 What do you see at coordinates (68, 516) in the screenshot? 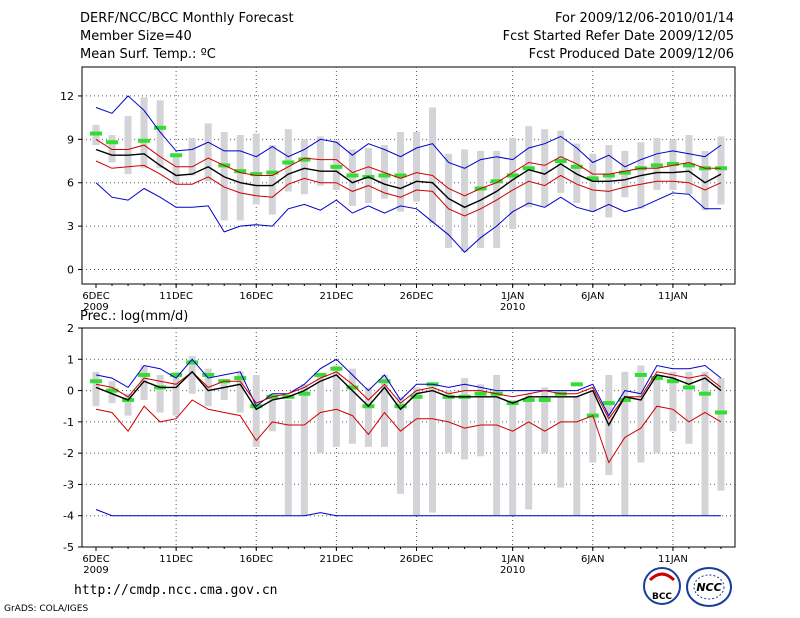
I see `y-tick-label: -4` at bounding box center [68, 516].